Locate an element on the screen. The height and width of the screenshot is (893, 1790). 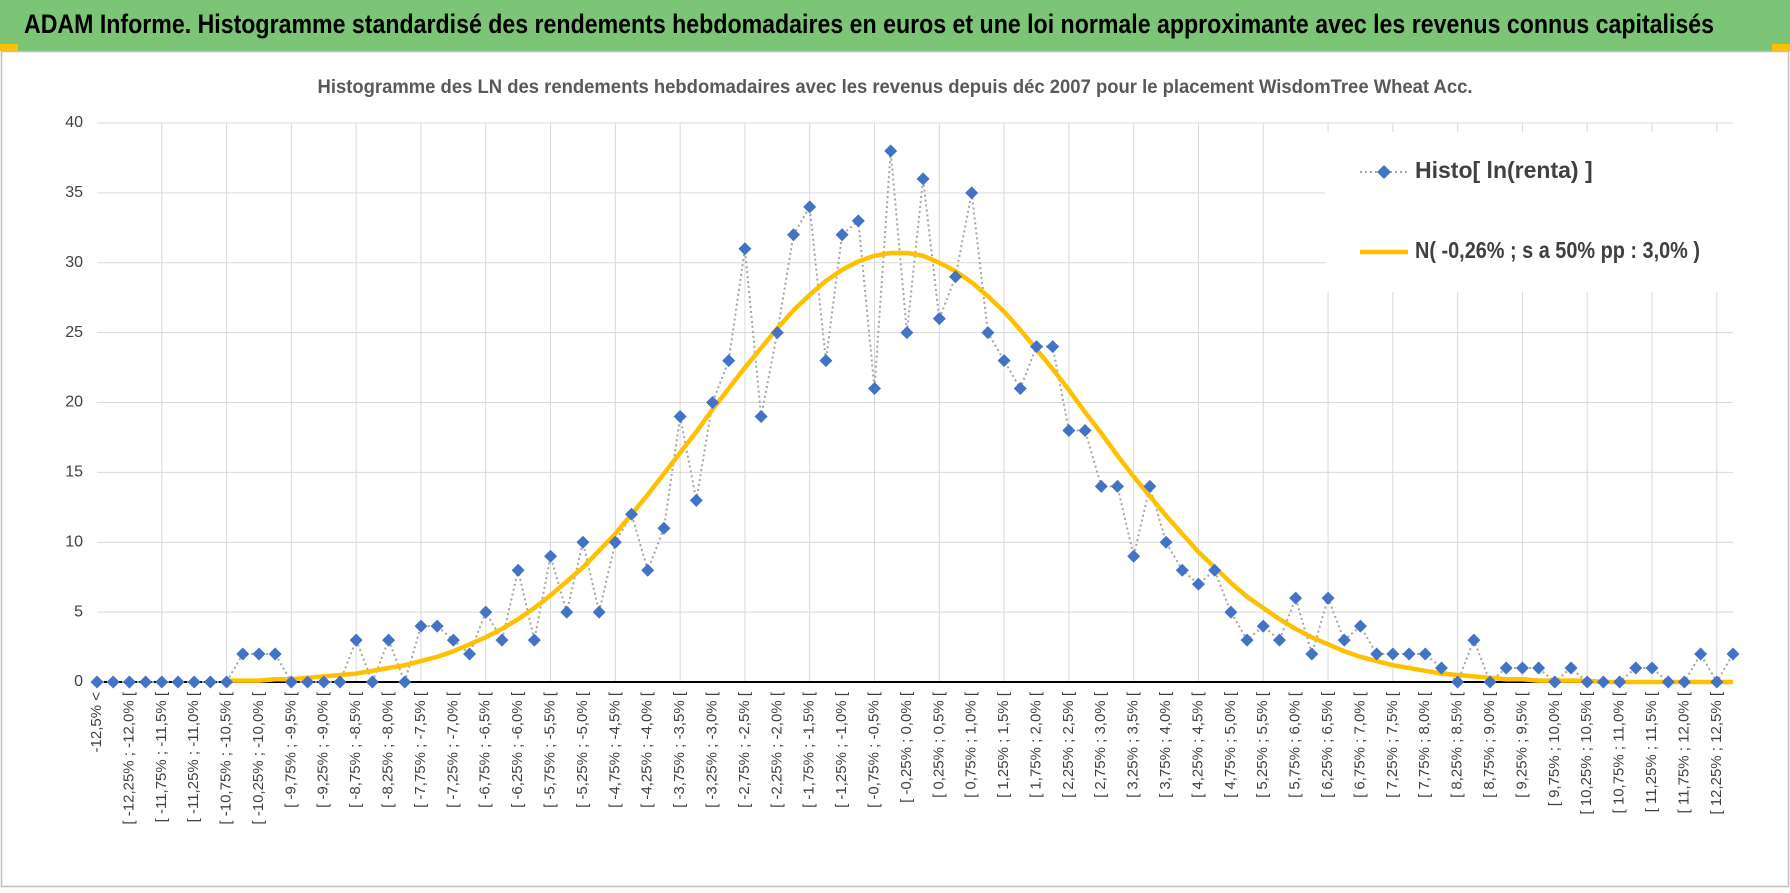
x-tick-label: [ 4,75% ; 5,0% [ is located at coordinates (1230, 744).